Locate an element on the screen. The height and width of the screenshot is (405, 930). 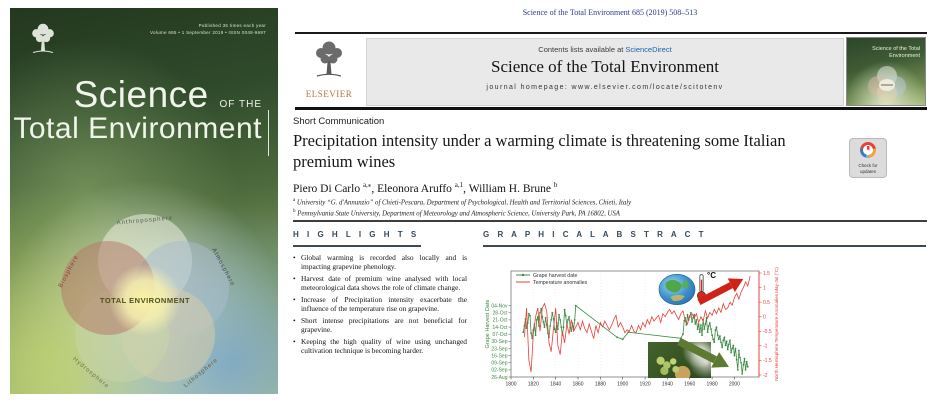
svg-text: 21-Oct is located at coordinates (500, 321).